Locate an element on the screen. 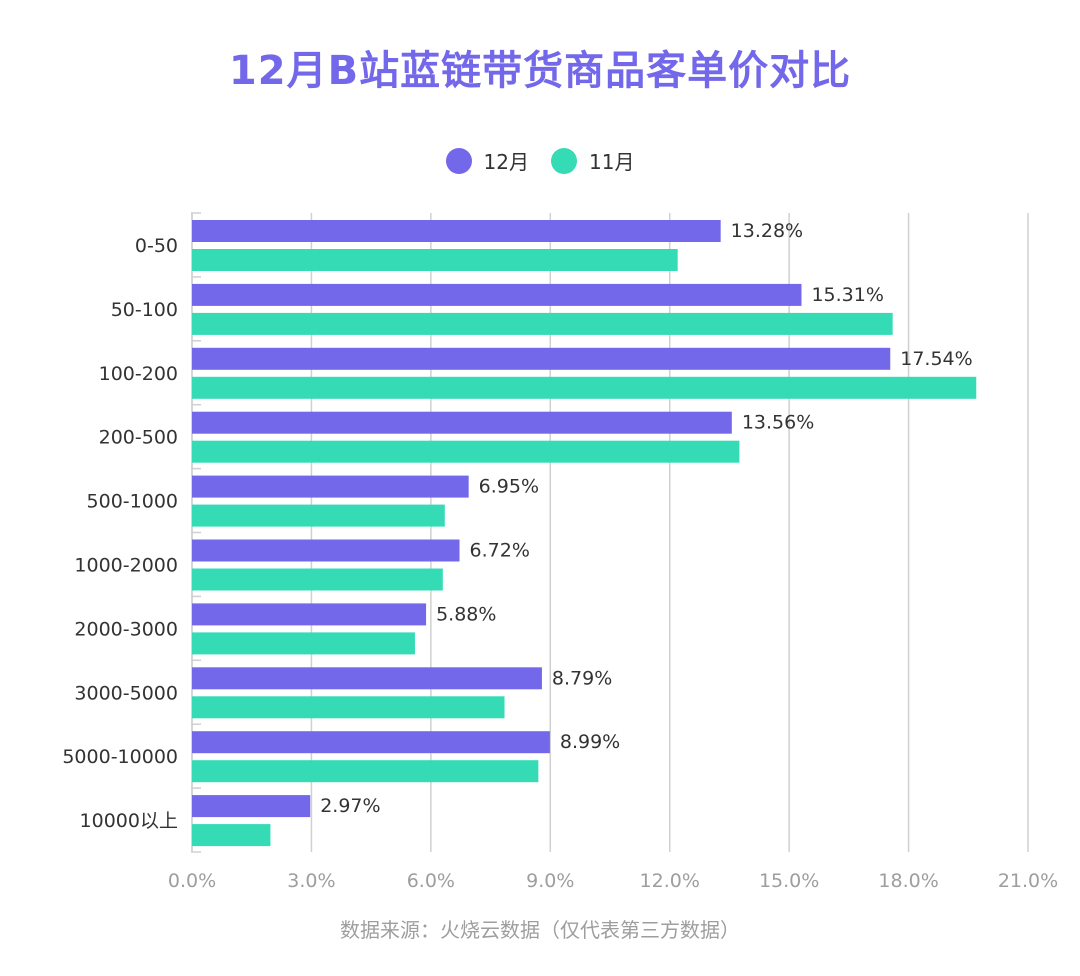 The height and width of the screenshot is (976, 1080). category-label: 3000-5000 is located at coordinates (126, 693).